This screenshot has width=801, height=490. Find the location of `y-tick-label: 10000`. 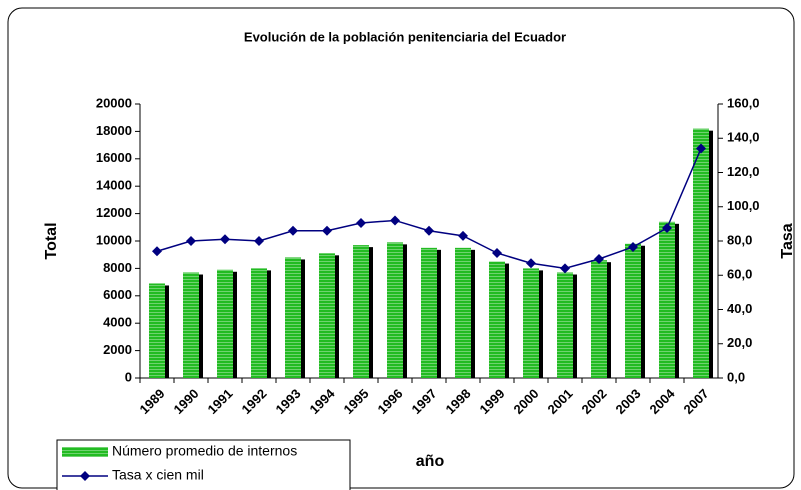

y-tick-label: 10000 is located at coordinates (114, 239).